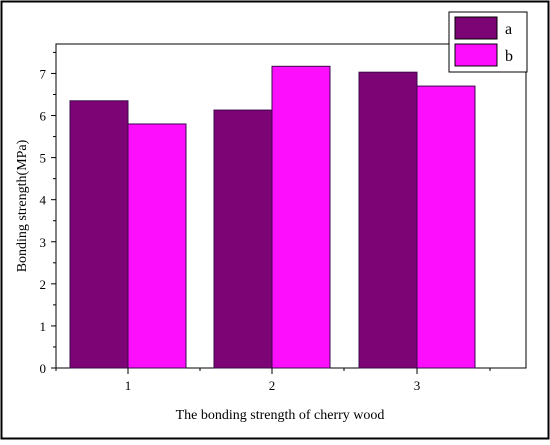 The height and width of the screenshot is (445, 550). I want to click on legend-swatch-b, so click(476, 55).